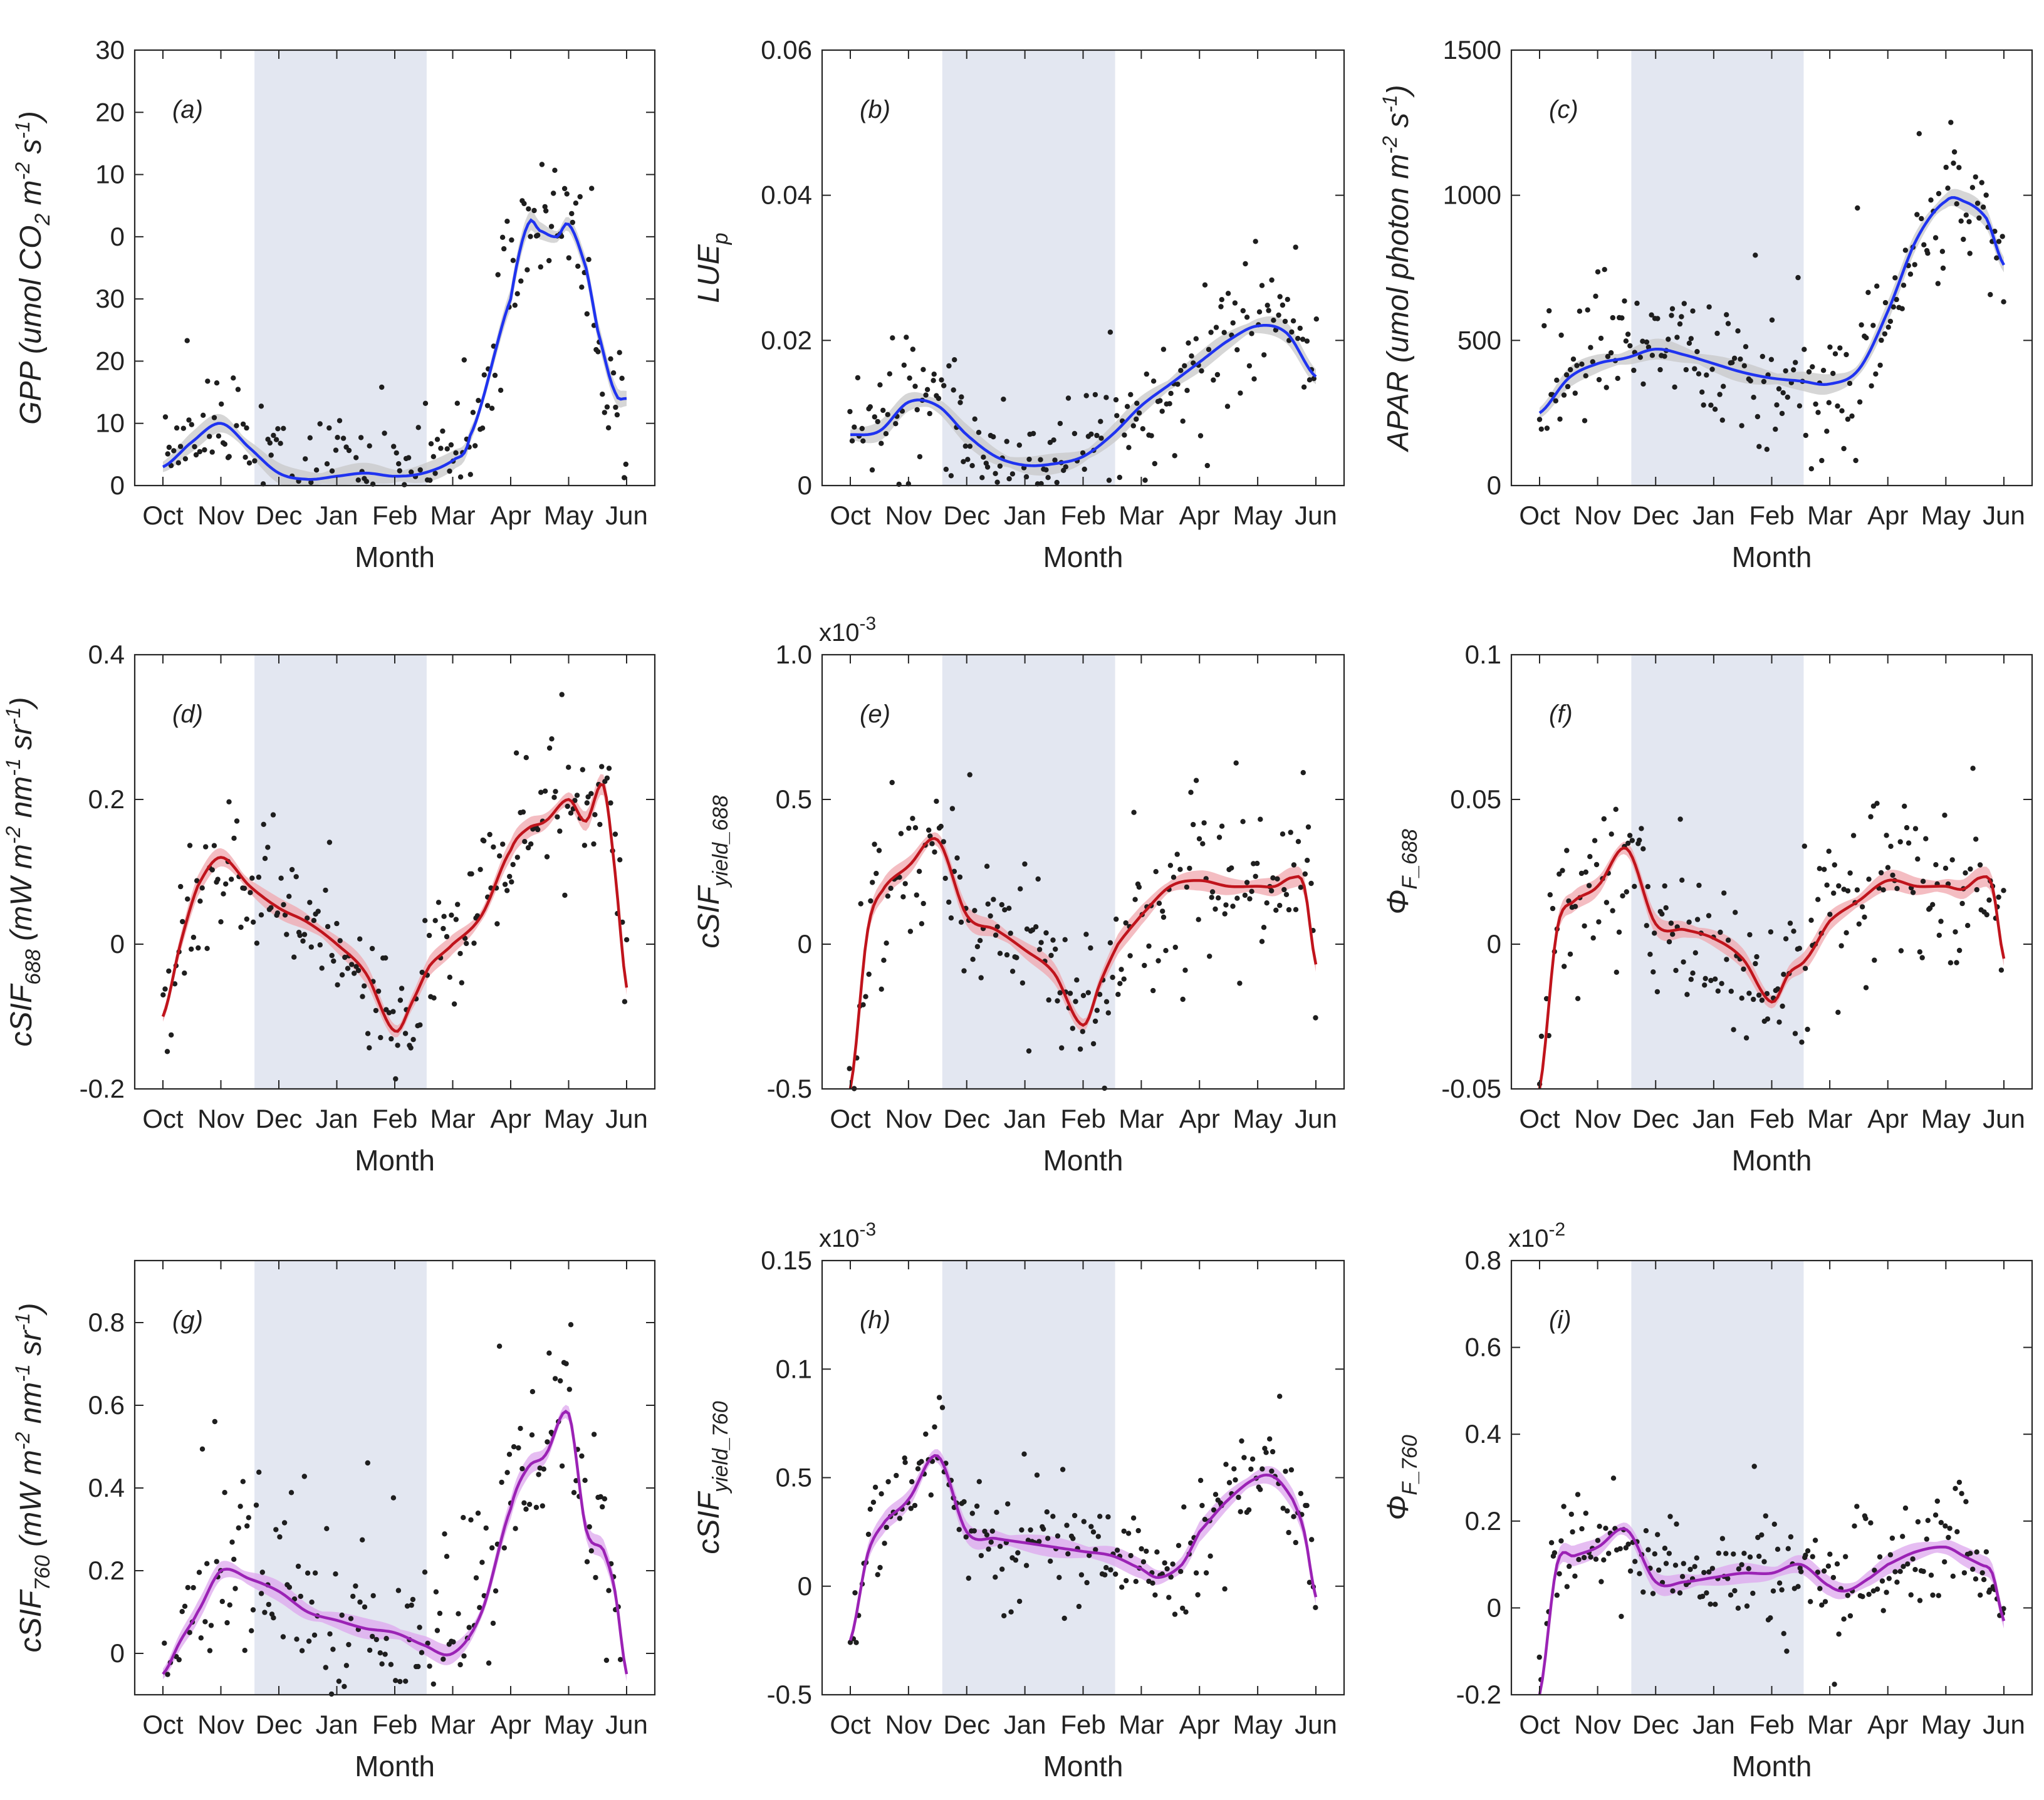 This screenshot has width=2044, height=1800. I want to click on y-axis-label: LUEp, so click(712, 267).